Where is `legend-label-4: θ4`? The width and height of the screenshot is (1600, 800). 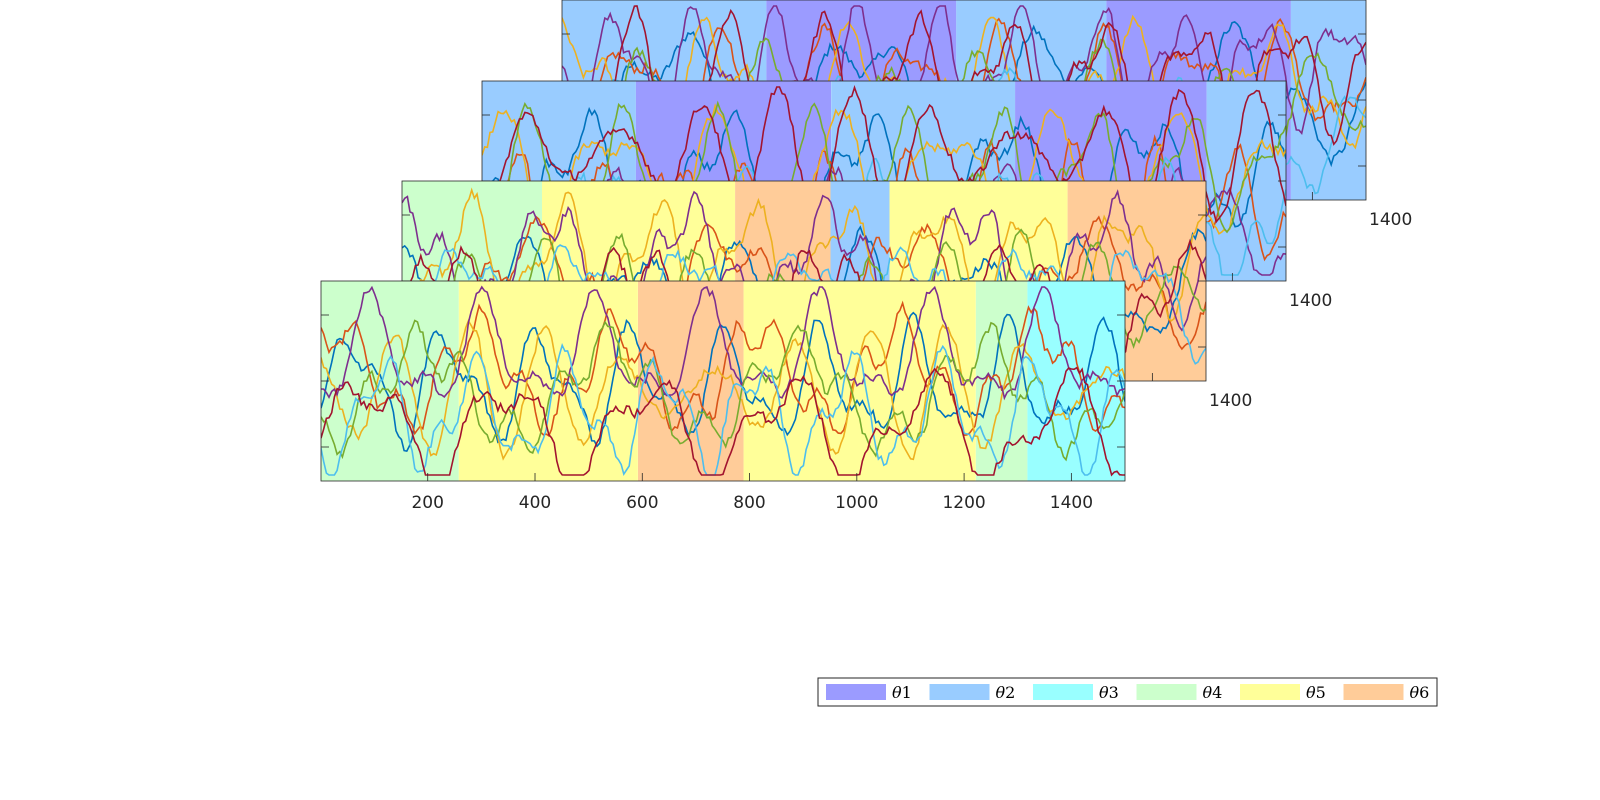
legend-label-4: θ4 is located at coordinates (1213, 692).